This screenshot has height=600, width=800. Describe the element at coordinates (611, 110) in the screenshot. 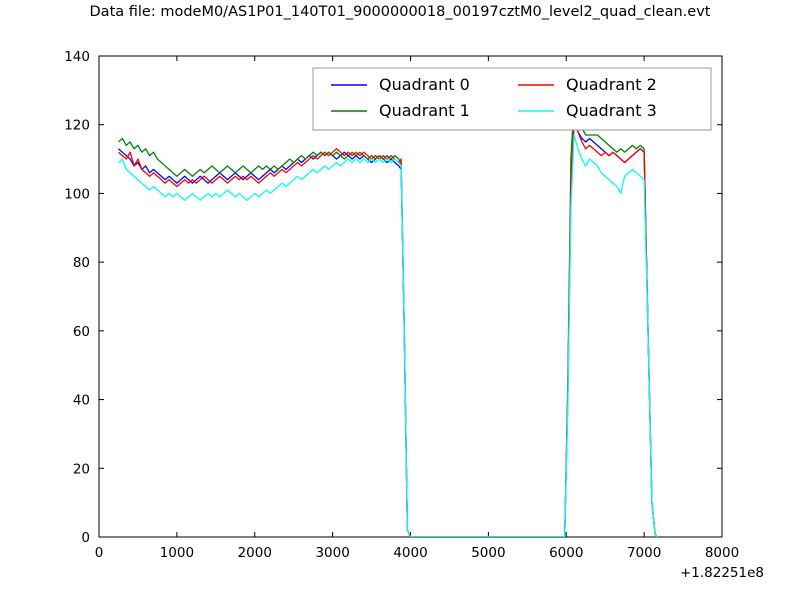

I see `legend-label-3: Quadrant 3` at that location.